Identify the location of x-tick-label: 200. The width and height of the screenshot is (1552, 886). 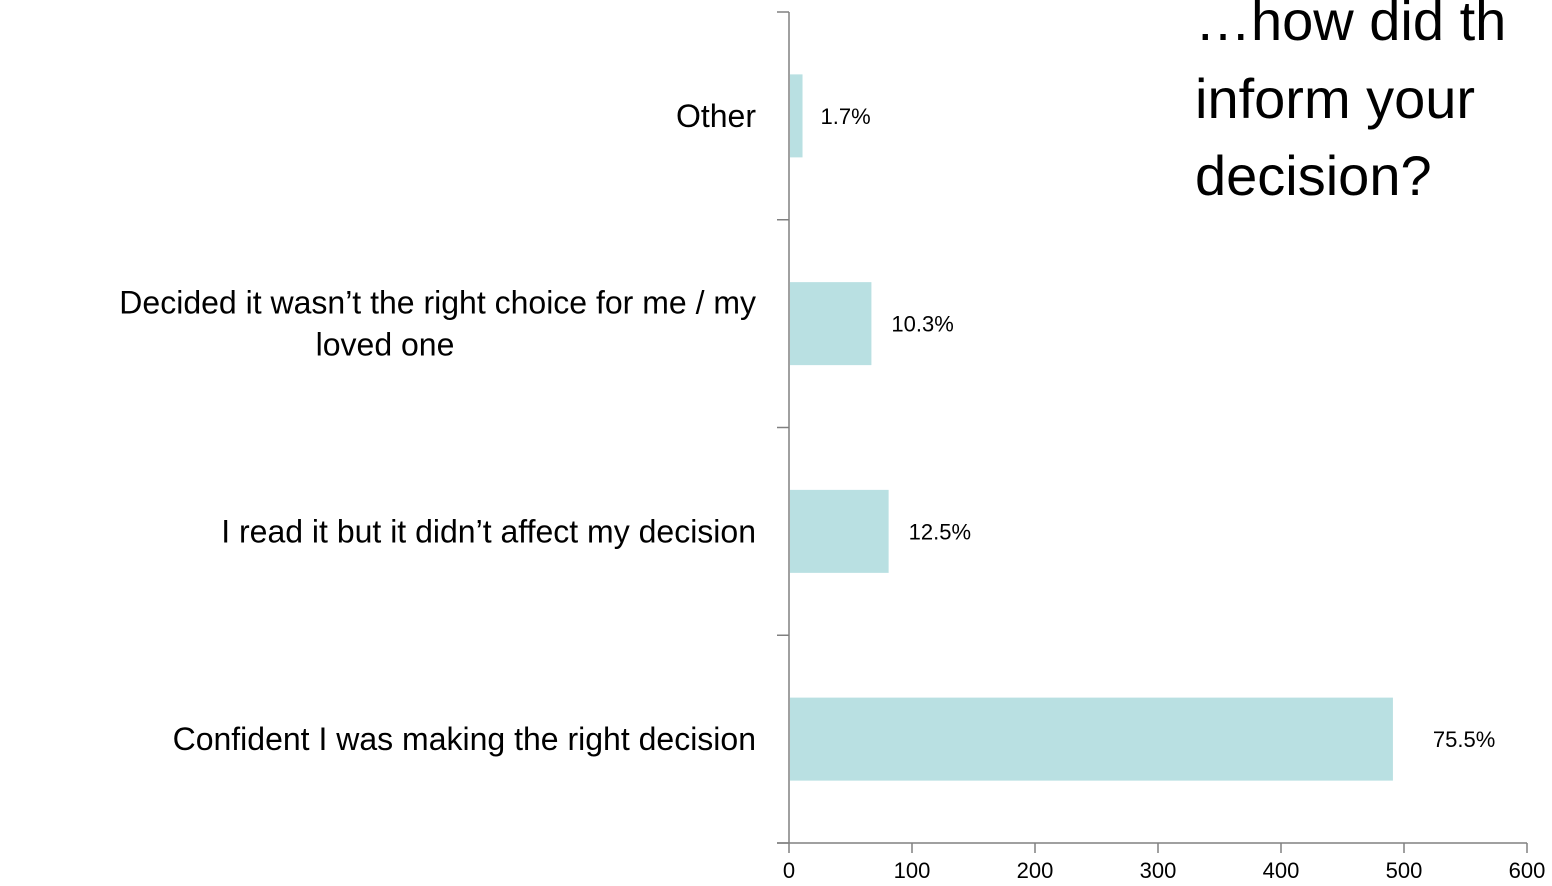
(1035, 870).